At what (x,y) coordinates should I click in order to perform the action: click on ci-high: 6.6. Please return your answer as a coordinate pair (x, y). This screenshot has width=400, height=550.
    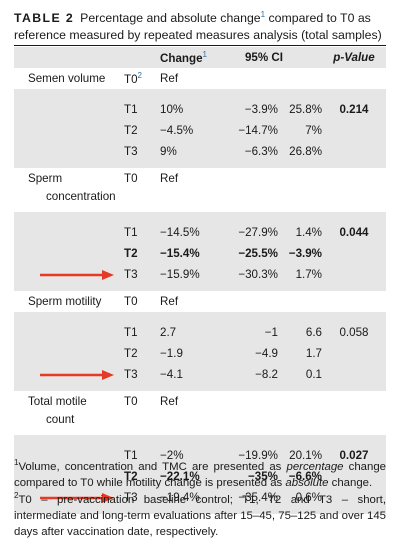
    Looking at the image, I should click on (300, 332).